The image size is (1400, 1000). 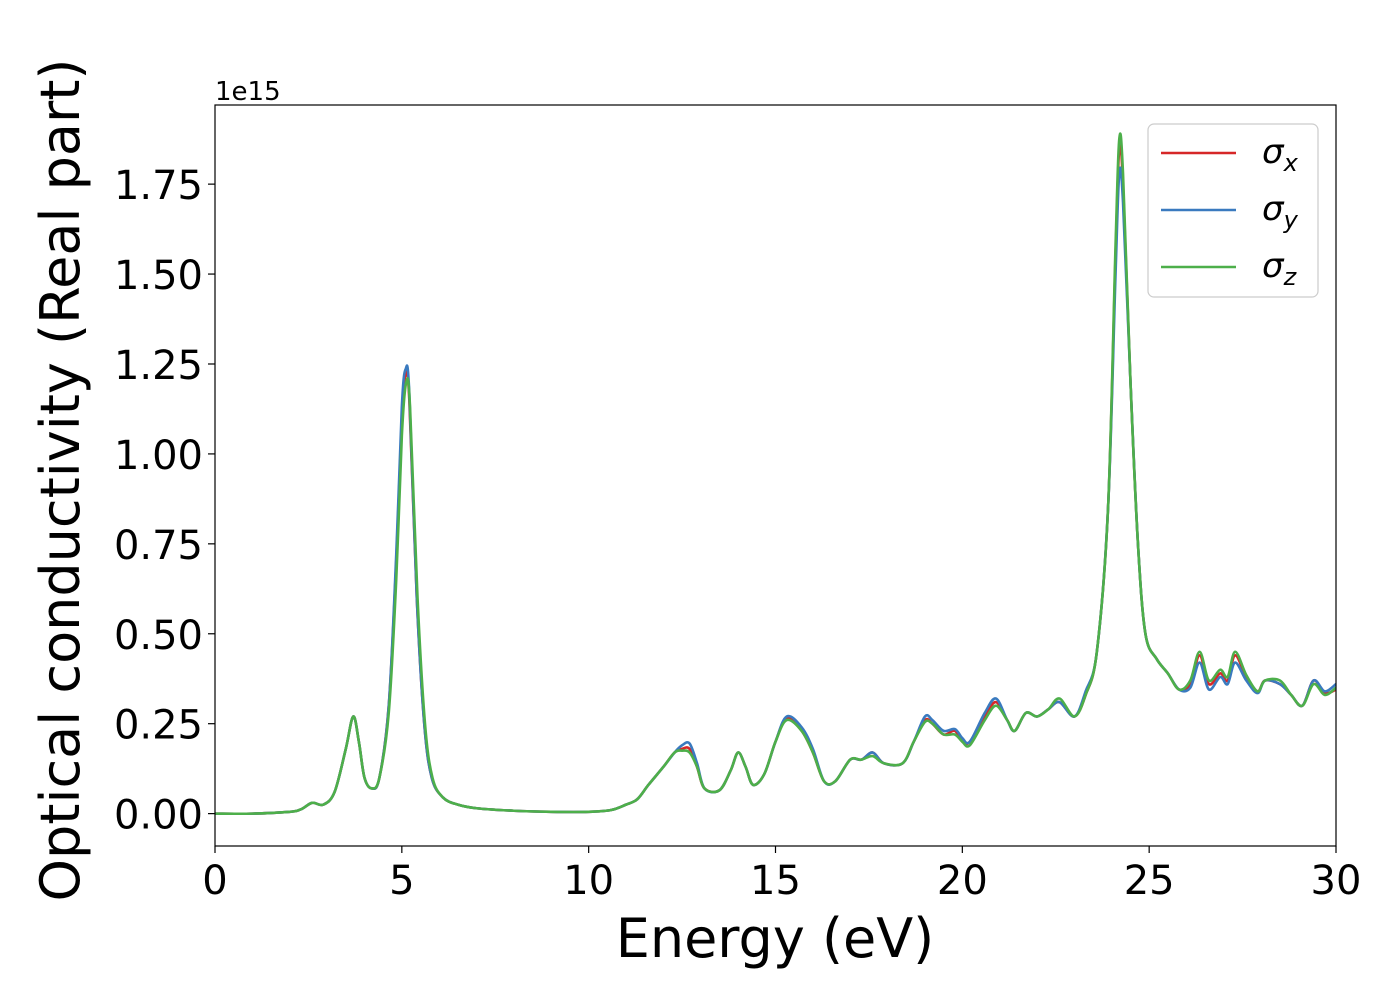 I want to click on x-tick-label: 20, so click(x=962, y=881).